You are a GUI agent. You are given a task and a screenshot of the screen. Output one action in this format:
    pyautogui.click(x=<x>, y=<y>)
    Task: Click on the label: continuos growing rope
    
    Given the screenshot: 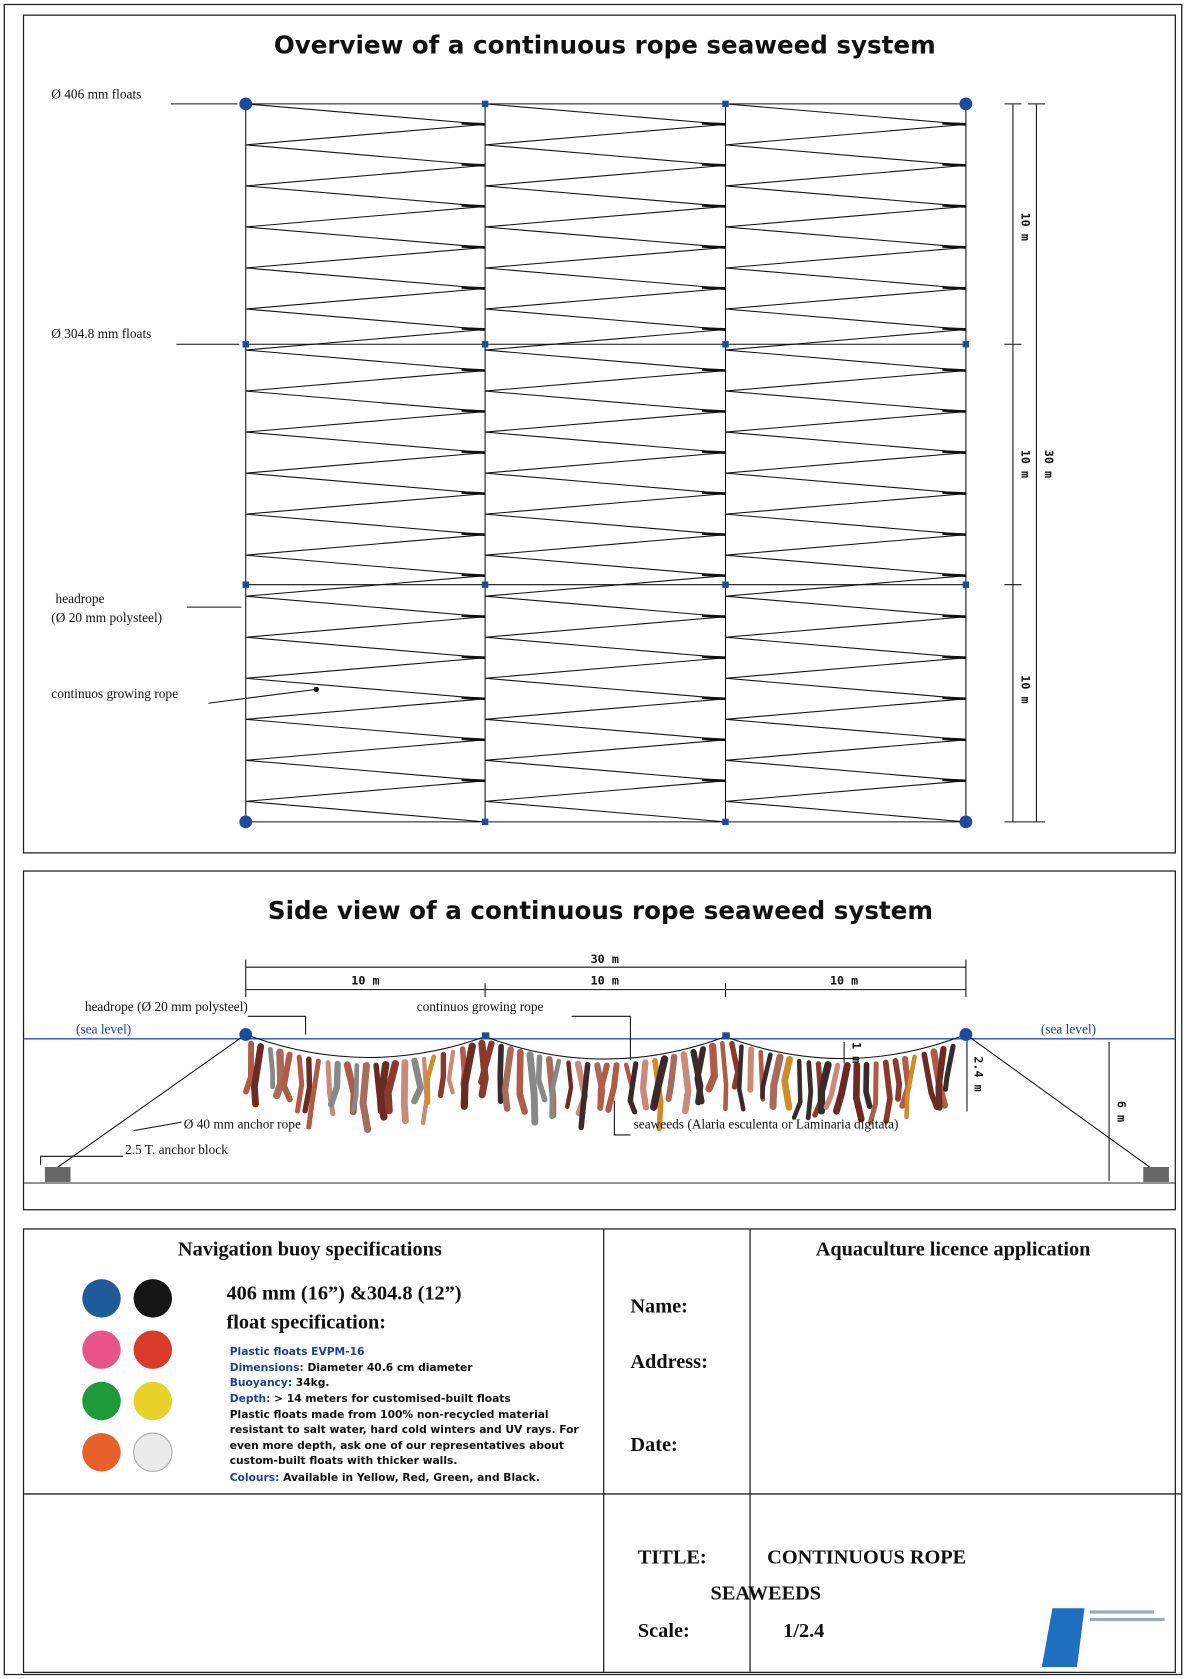 What is the action you would take?
    pyautogui.click(x=480, y=1006)
    